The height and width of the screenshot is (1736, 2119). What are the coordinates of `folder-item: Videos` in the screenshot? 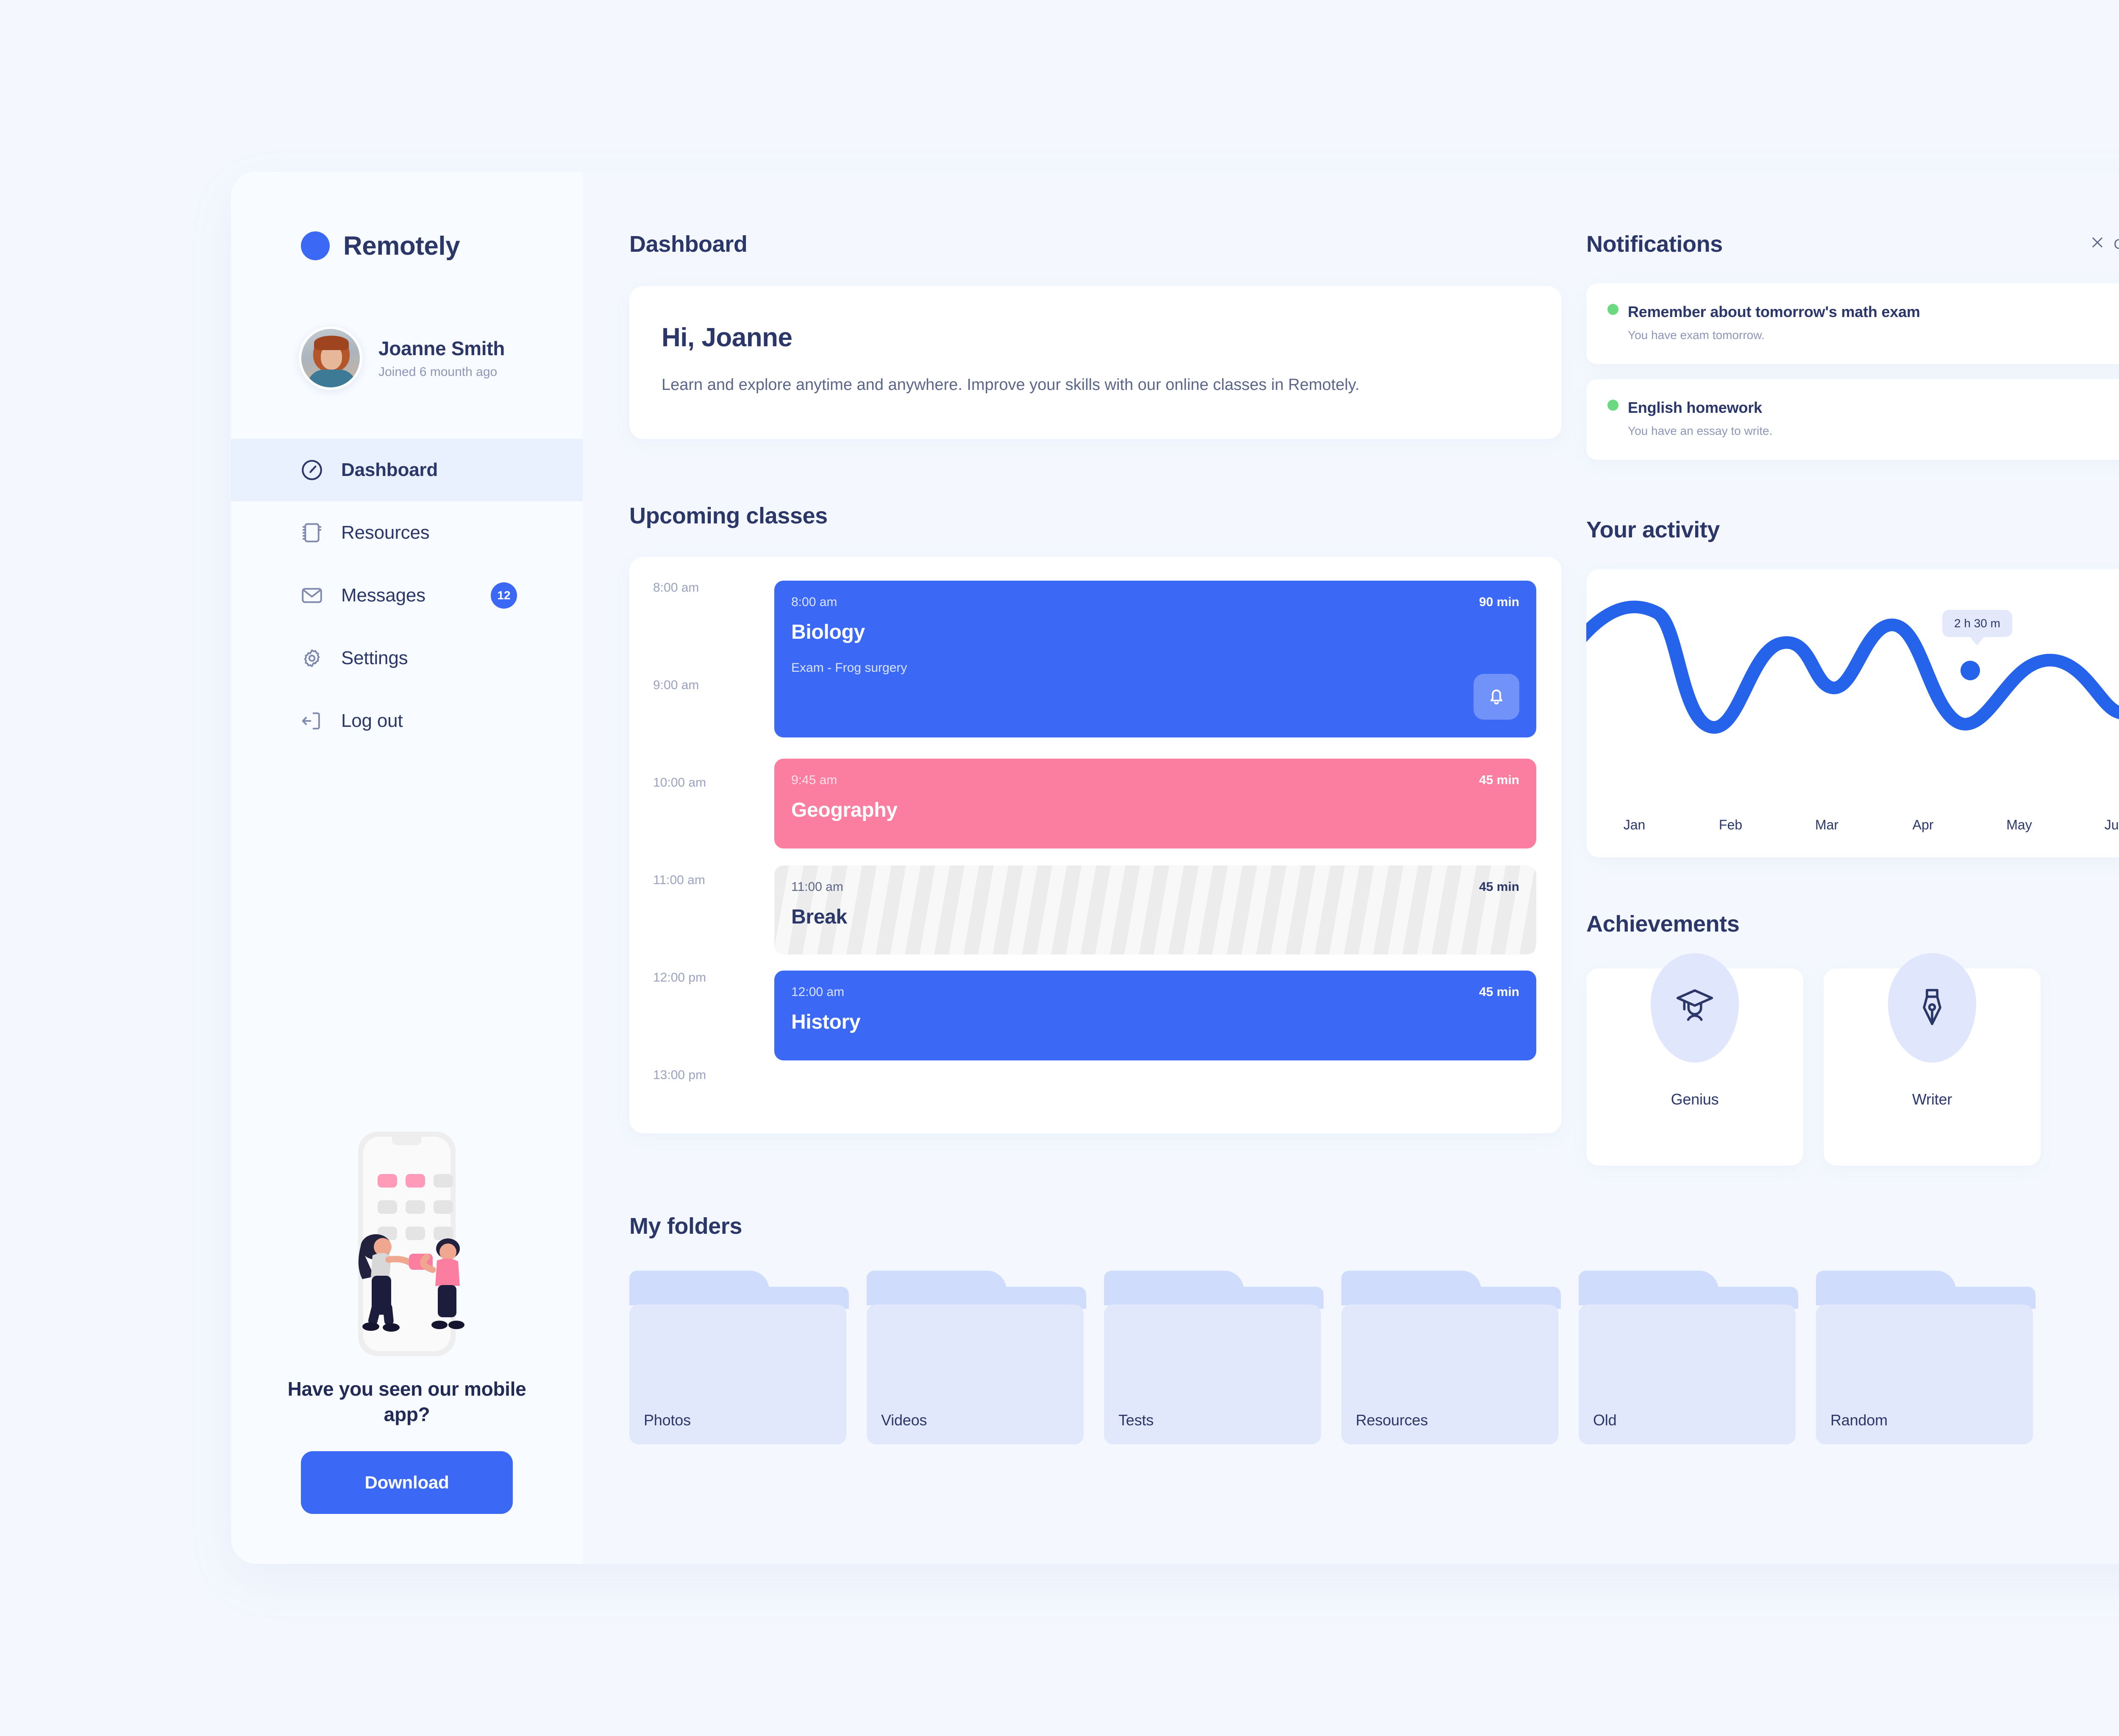 It's located at (977, 1357).